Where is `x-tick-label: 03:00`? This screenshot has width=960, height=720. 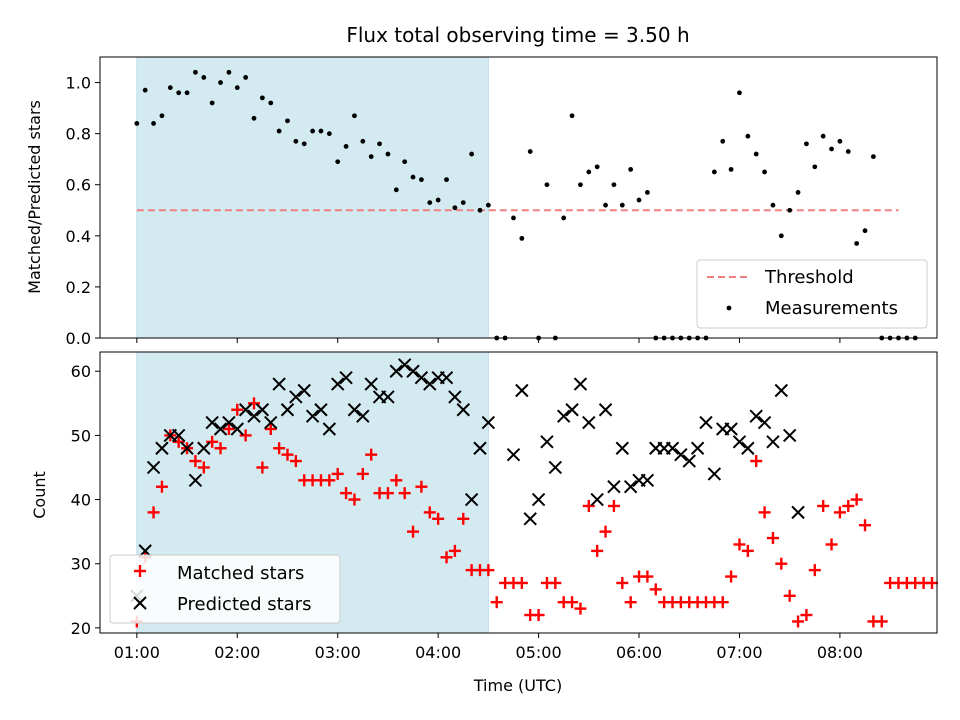 x-tick-label: 03:00 is located at coordinates (338, 652).